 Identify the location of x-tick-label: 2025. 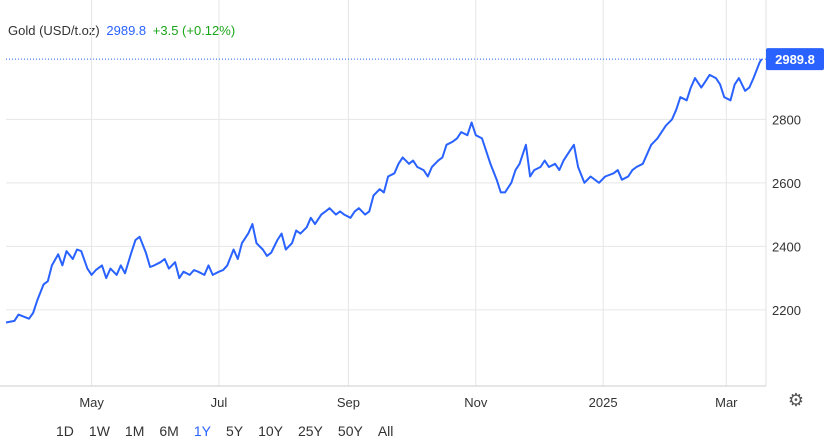
(603, 402).